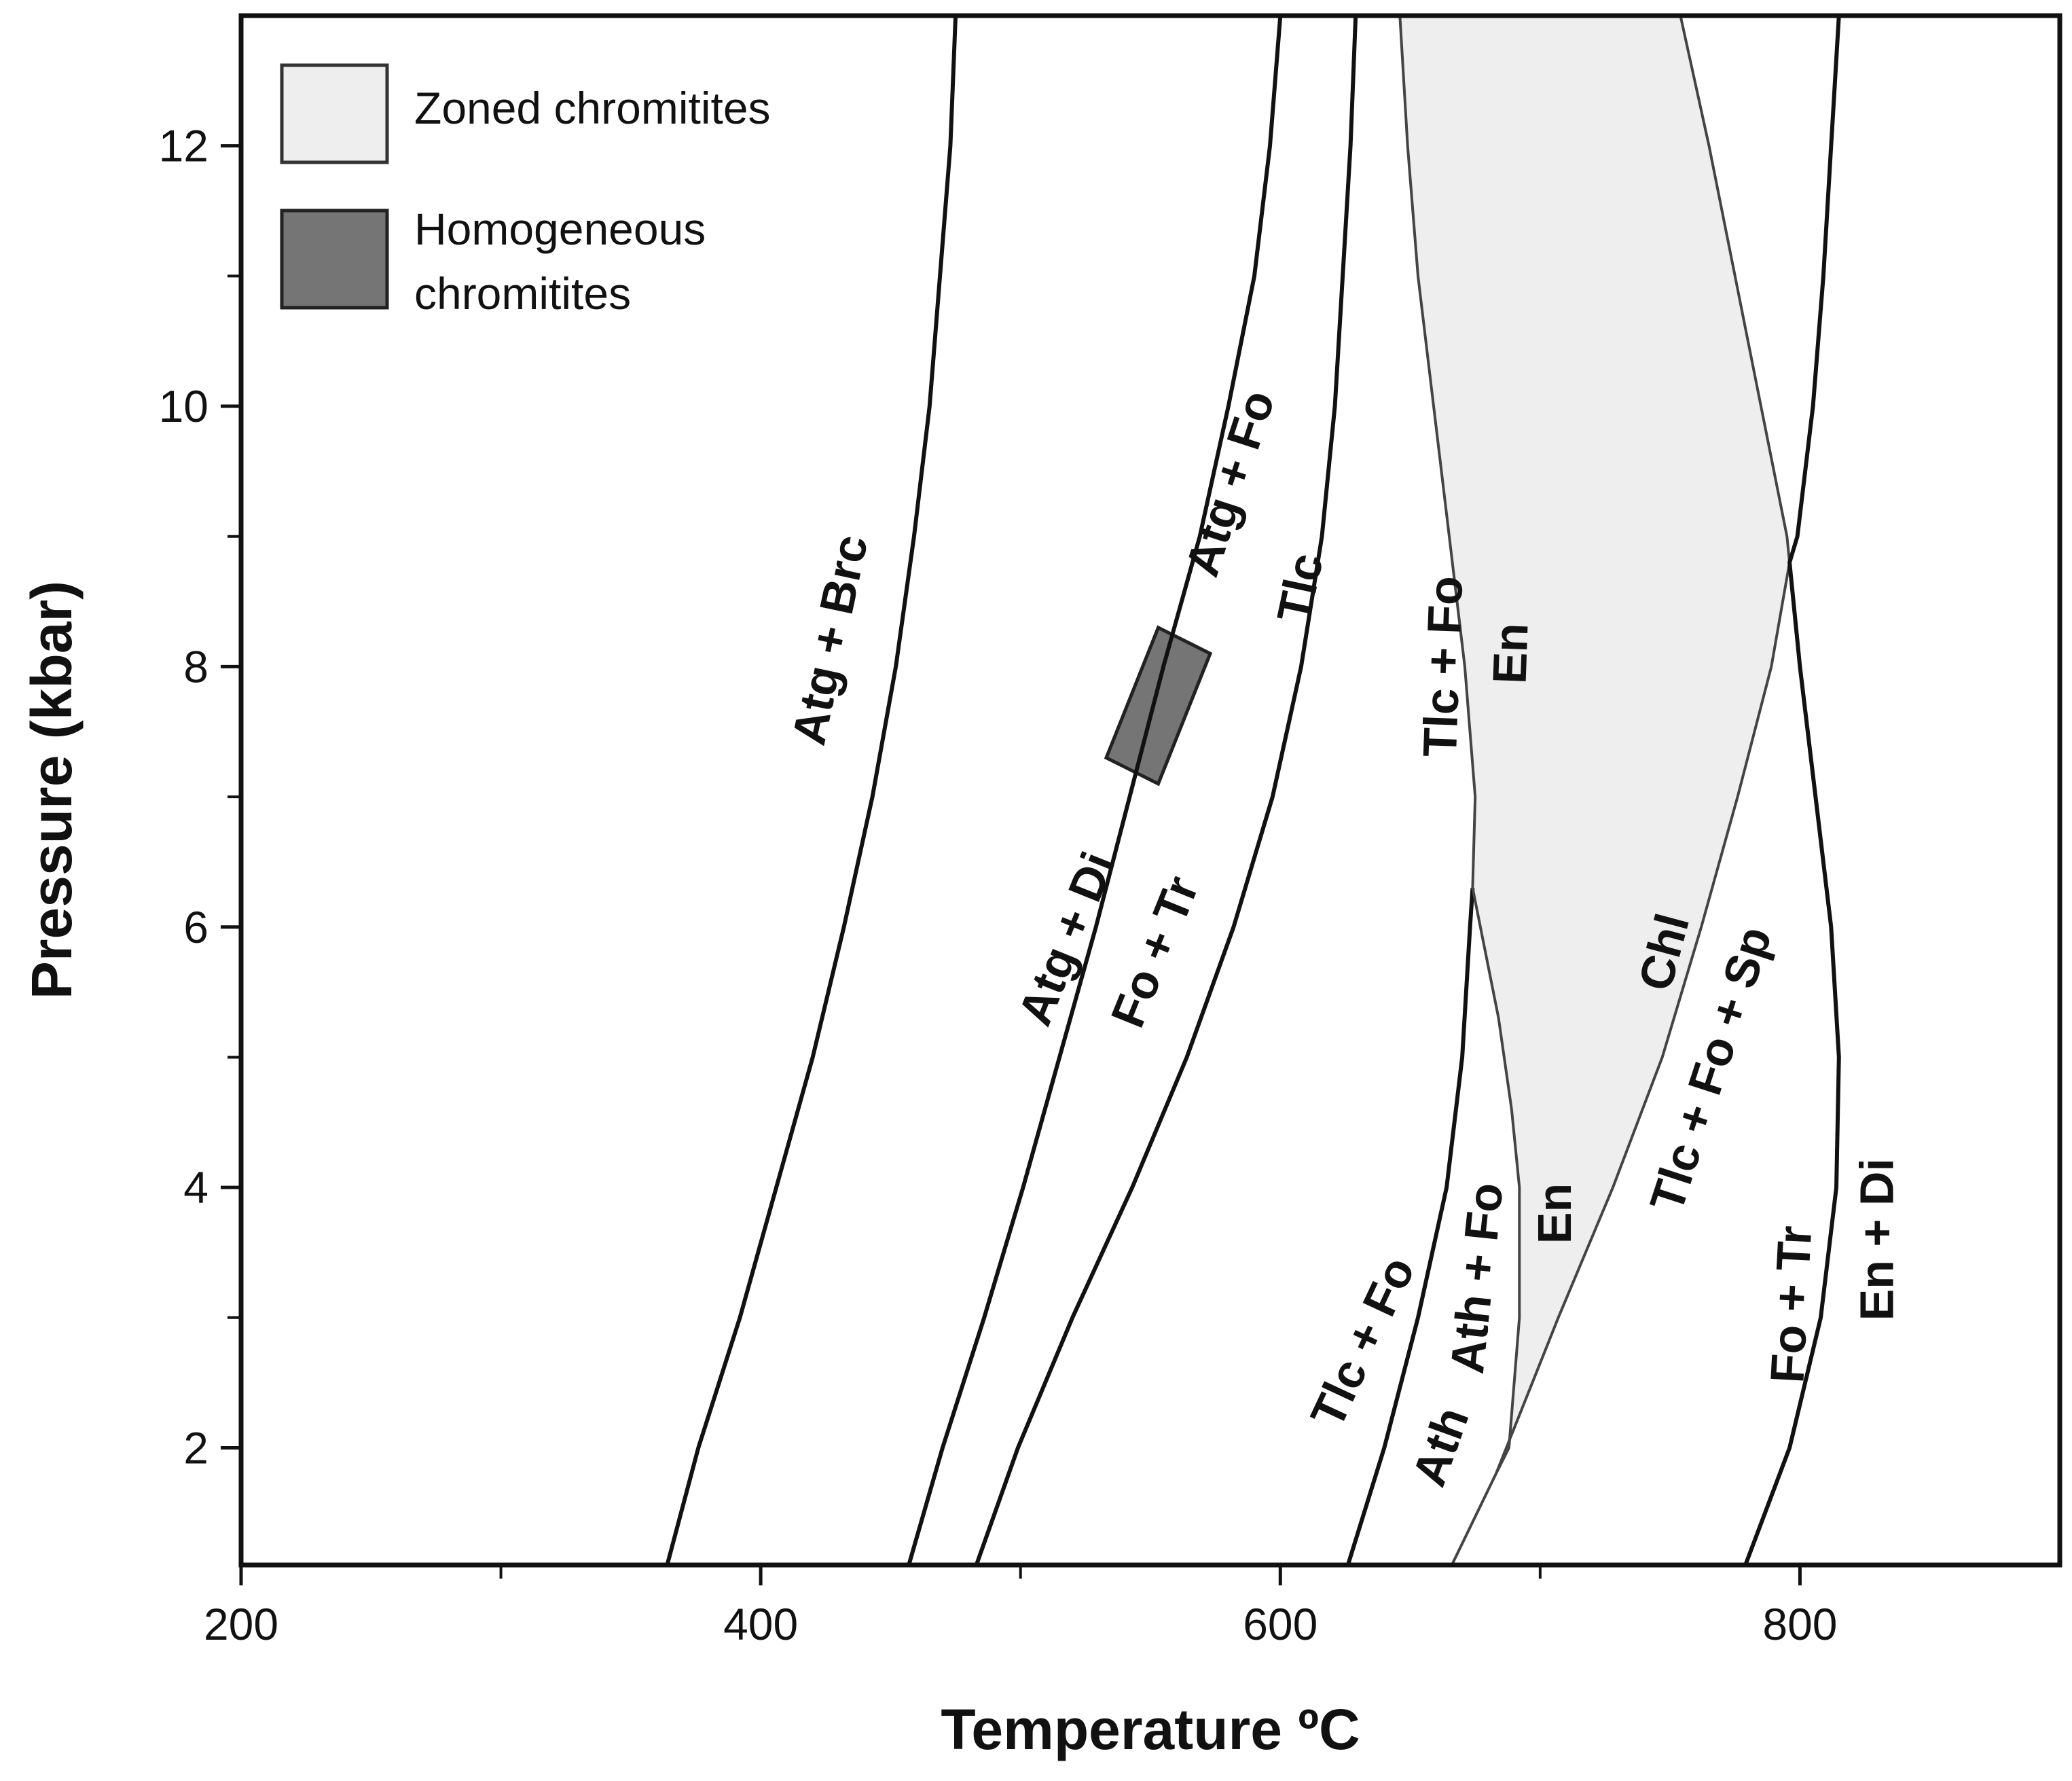  What do you see at coordinates (1510, 653) in the screenshot?
I see `assemblage-label-7: En` at bounding box center [1510, 653].